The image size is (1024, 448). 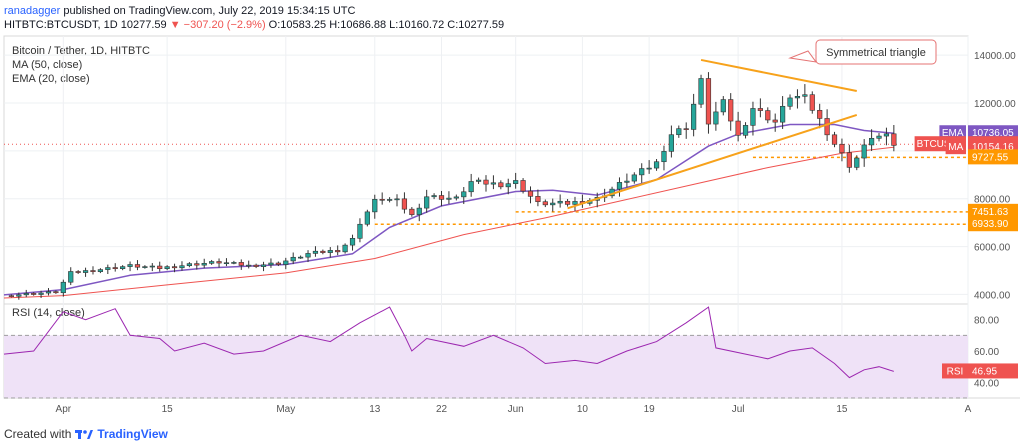 What do you see at coordinates (48, 313) in the screenshot?
I see `legend-rsi: RSI (14, close)` at bounding box center [48, 313].